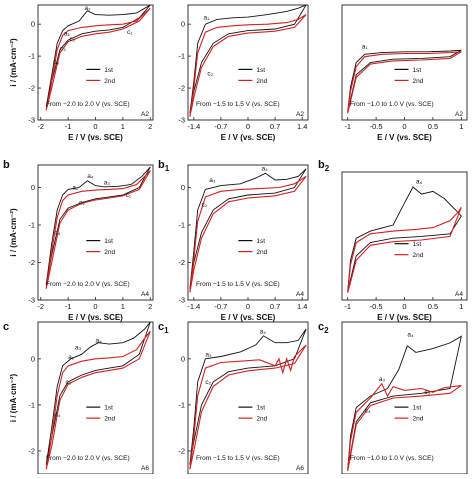  Describe the element at coordinates (368, 410) in the screenshot. I see `peak-label: c₄` at that location.